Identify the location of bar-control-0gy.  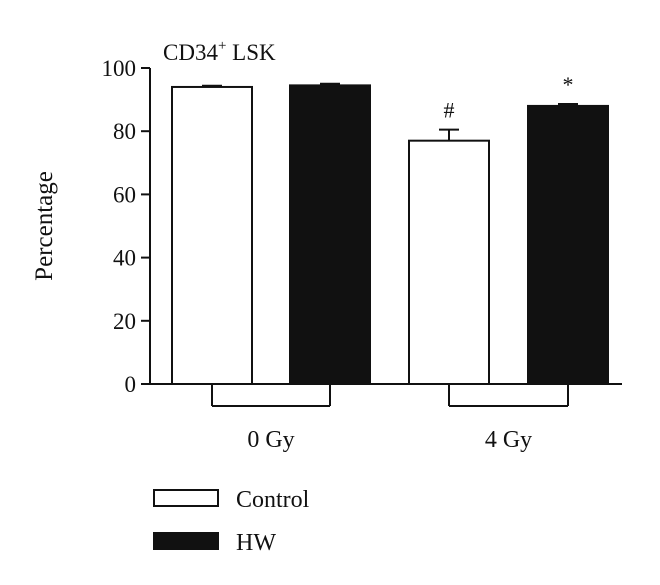
(212, 235).